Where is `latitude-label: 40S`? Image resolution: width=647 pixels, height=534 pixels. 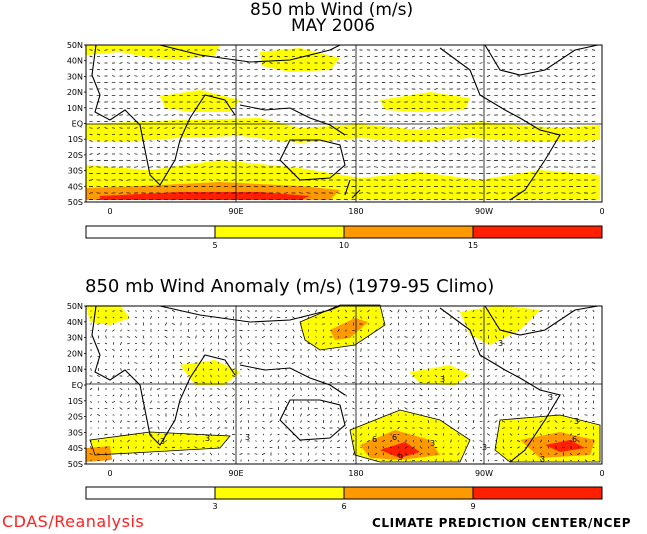 latitude-label: 40S is located at coordinates (75, 448).